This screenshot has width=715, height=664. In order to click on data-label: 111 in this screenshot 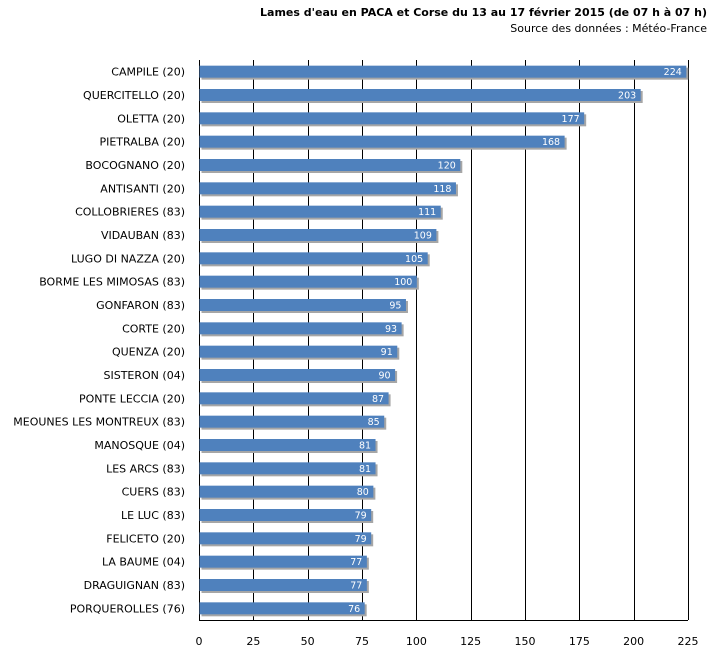, I will do `click(427, 212)`.